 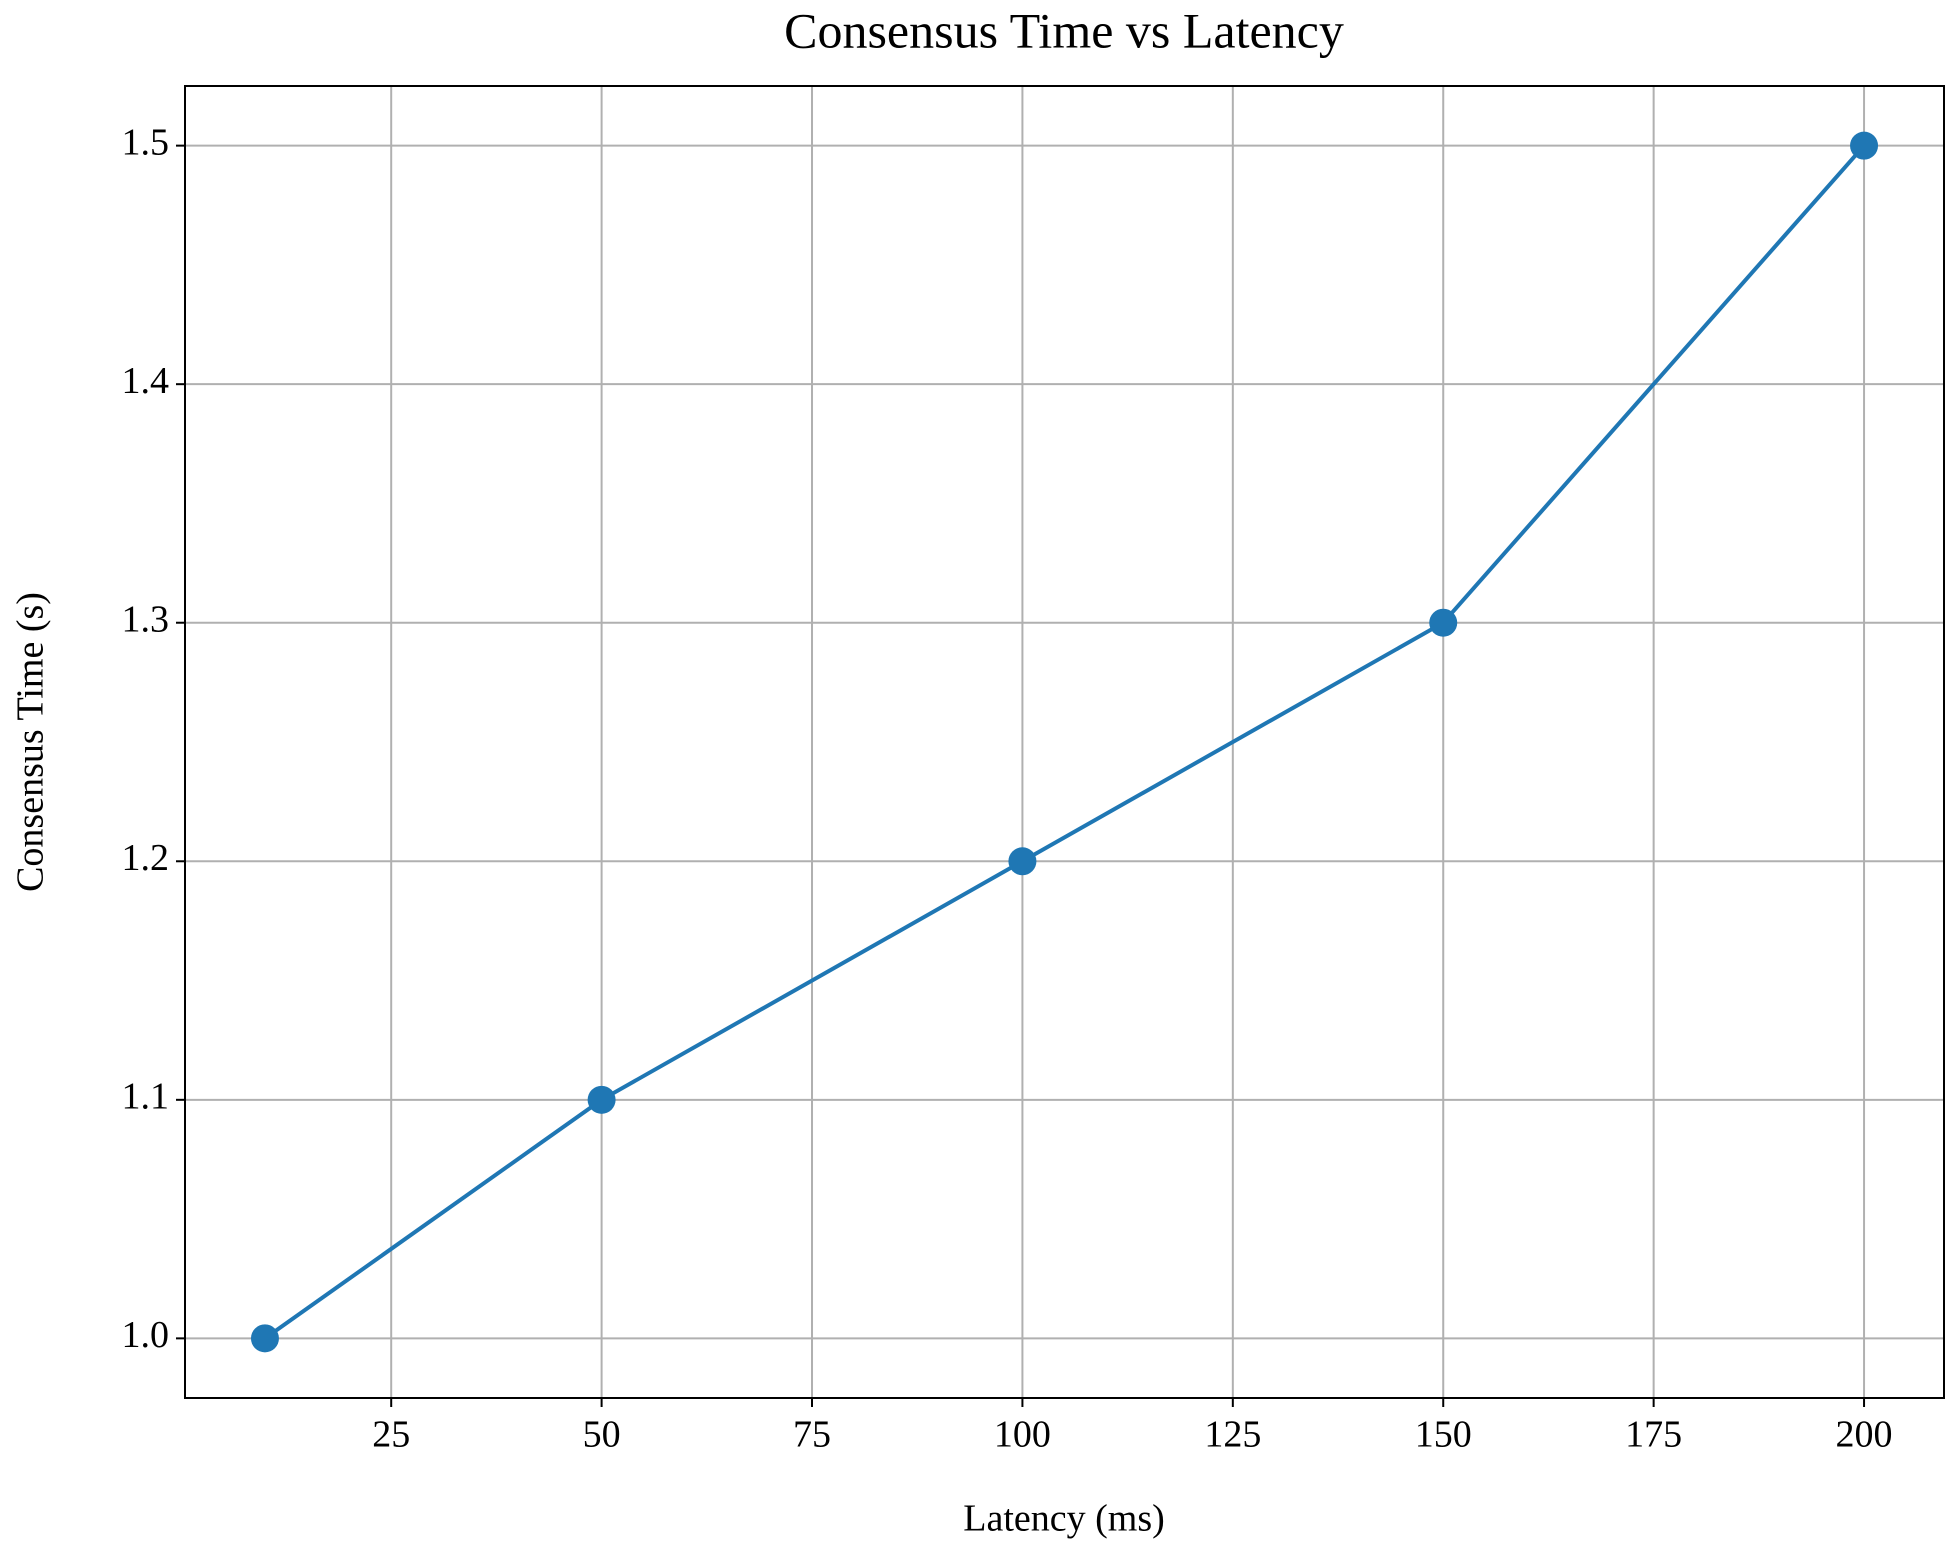 What do you see at coordinates (1653, 1435) in the screenshot?
I see `x-tick-label: 175` at bounding box center [1653, 1435].